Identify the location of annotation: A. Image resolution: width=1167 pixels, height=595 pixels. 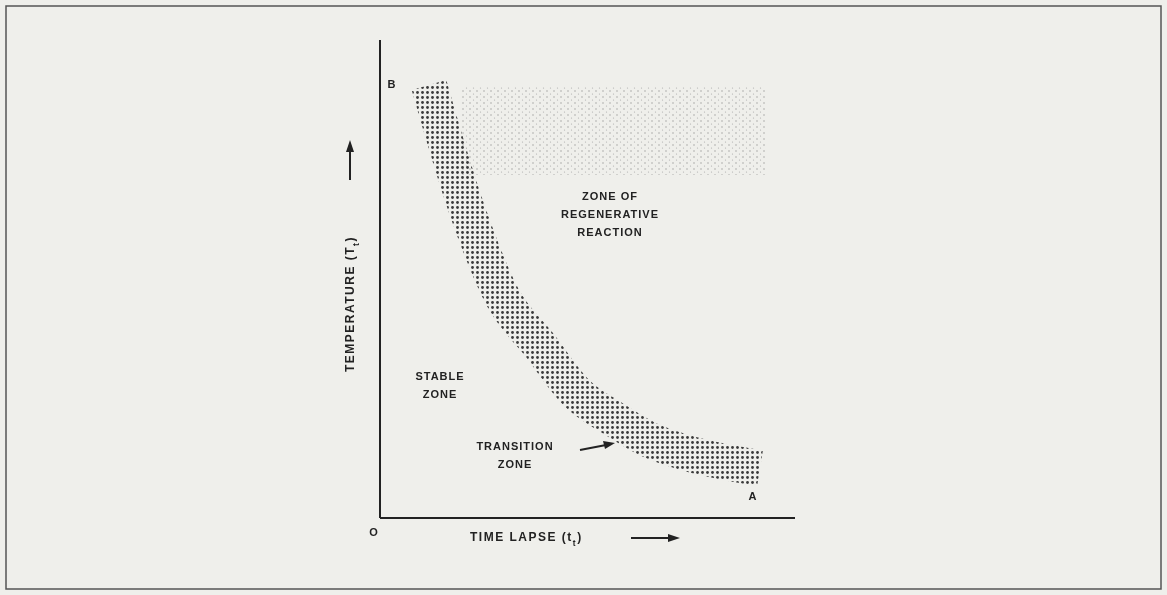
(753, 496).